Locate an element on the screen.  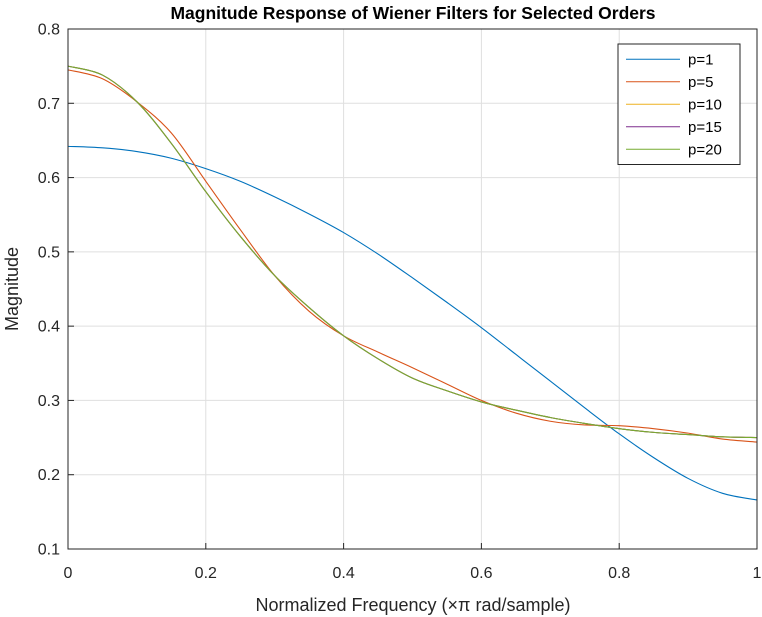
x-tick-labels: 0 0.2 0.4 0.6 0.8 1 is located at coordinates (413, 573).